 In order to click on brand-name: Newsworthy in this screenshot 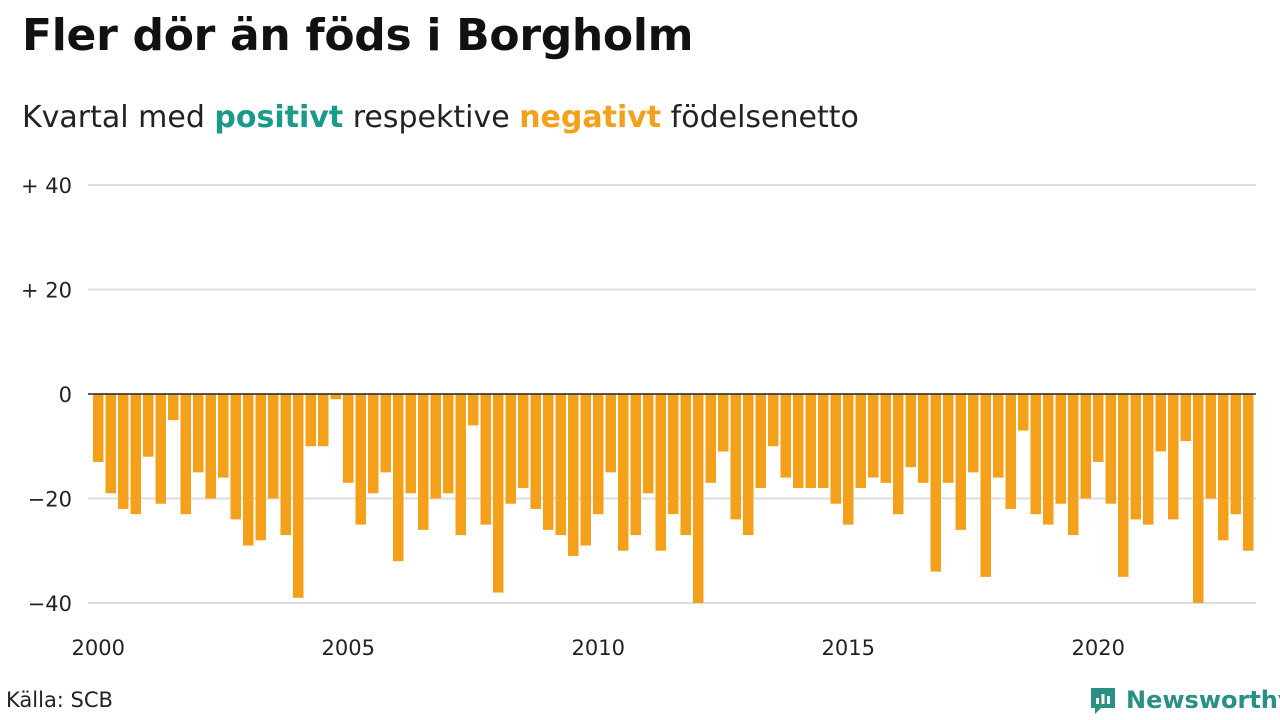, I will do `click(1203, 700)`.